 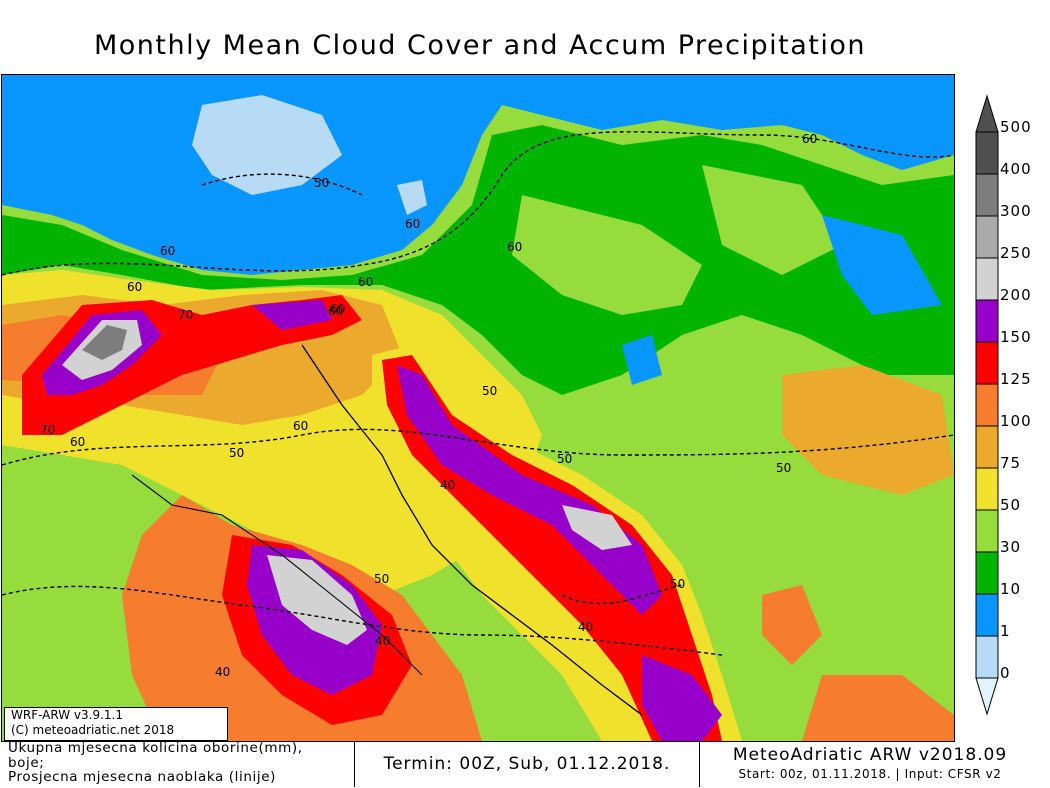 I want to click on footer-termin: Termin: 00Z, Sub, 01.12.2018., so click(x=527, y=764).